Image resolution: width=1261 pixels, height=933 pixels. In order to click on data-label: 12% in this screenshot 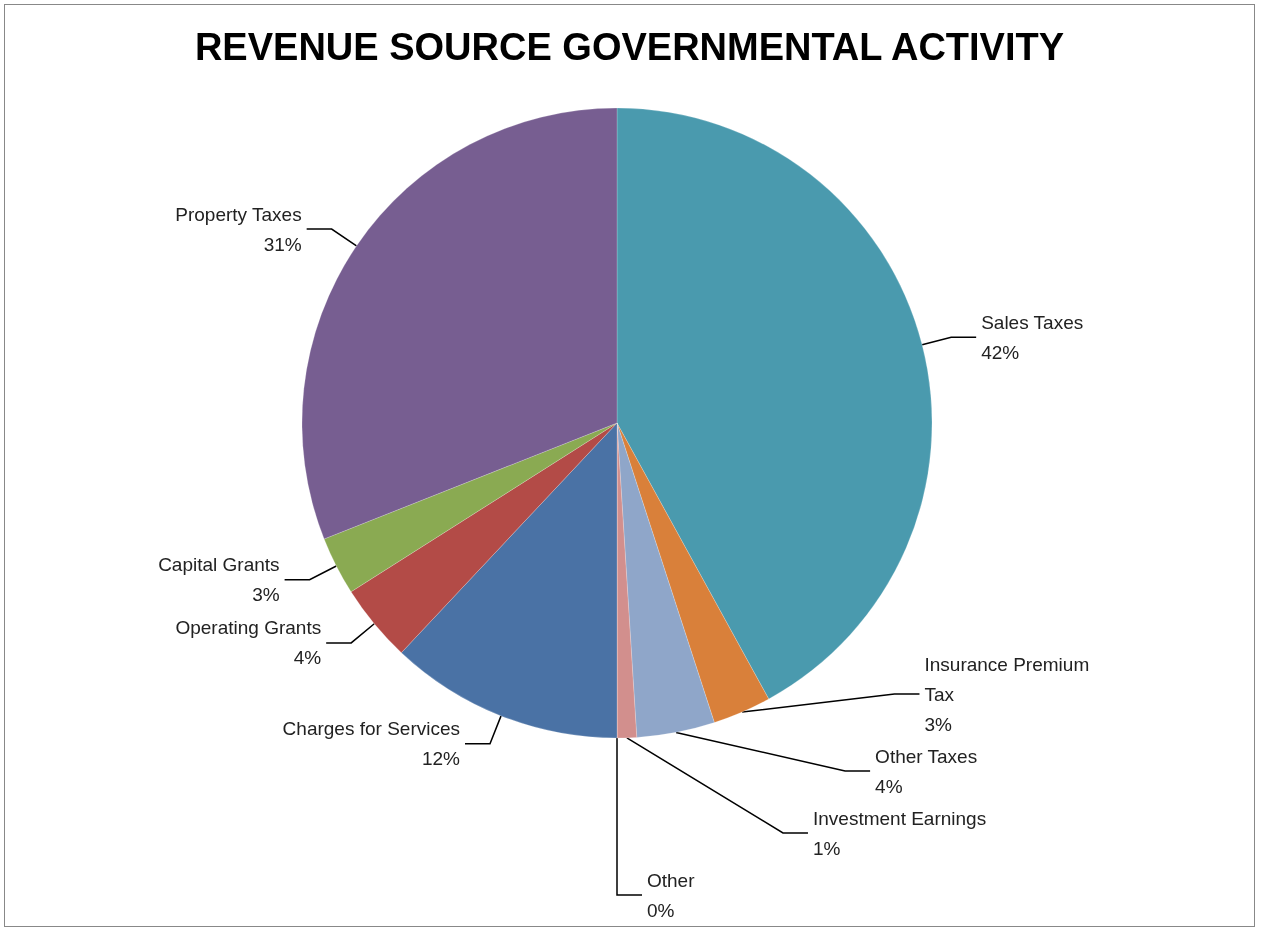, I will do `click(441, 759)`.